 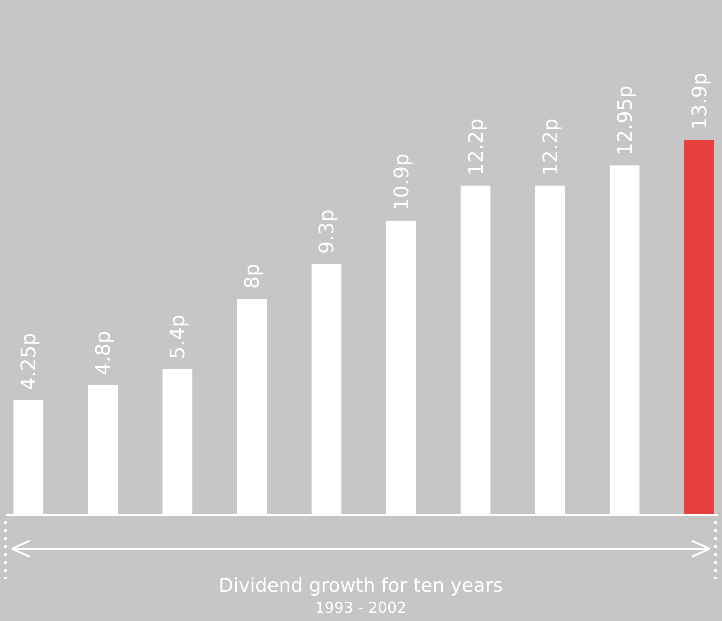 I want to click on data-label: 9.3p, so click(x=326, y=232).